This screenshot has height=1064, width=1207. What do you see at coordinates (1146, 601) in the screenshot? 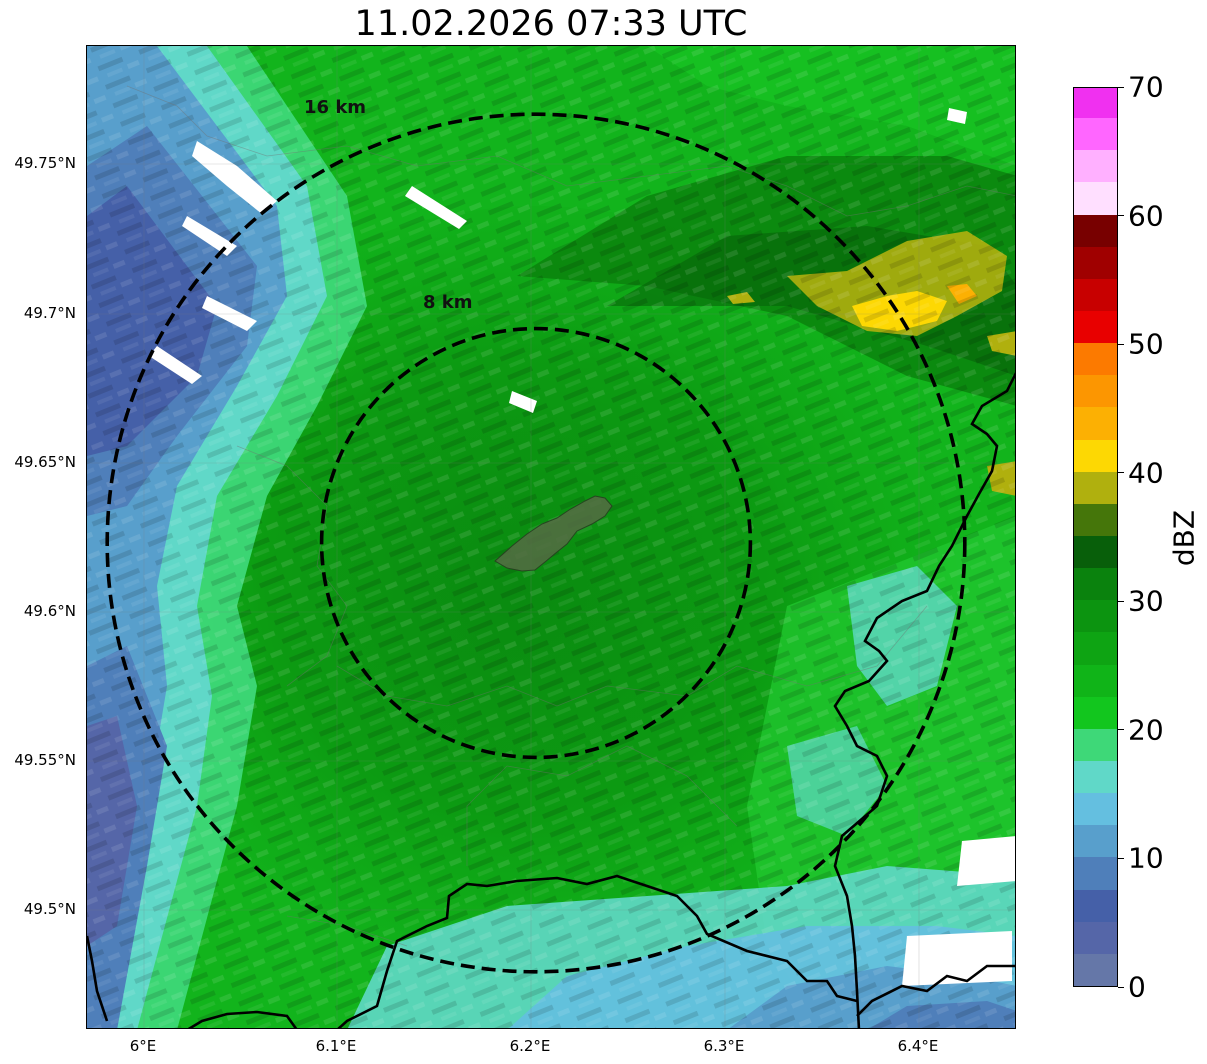
I see `colorbar-tick-label: 30` at bounding box center [1146, 601].